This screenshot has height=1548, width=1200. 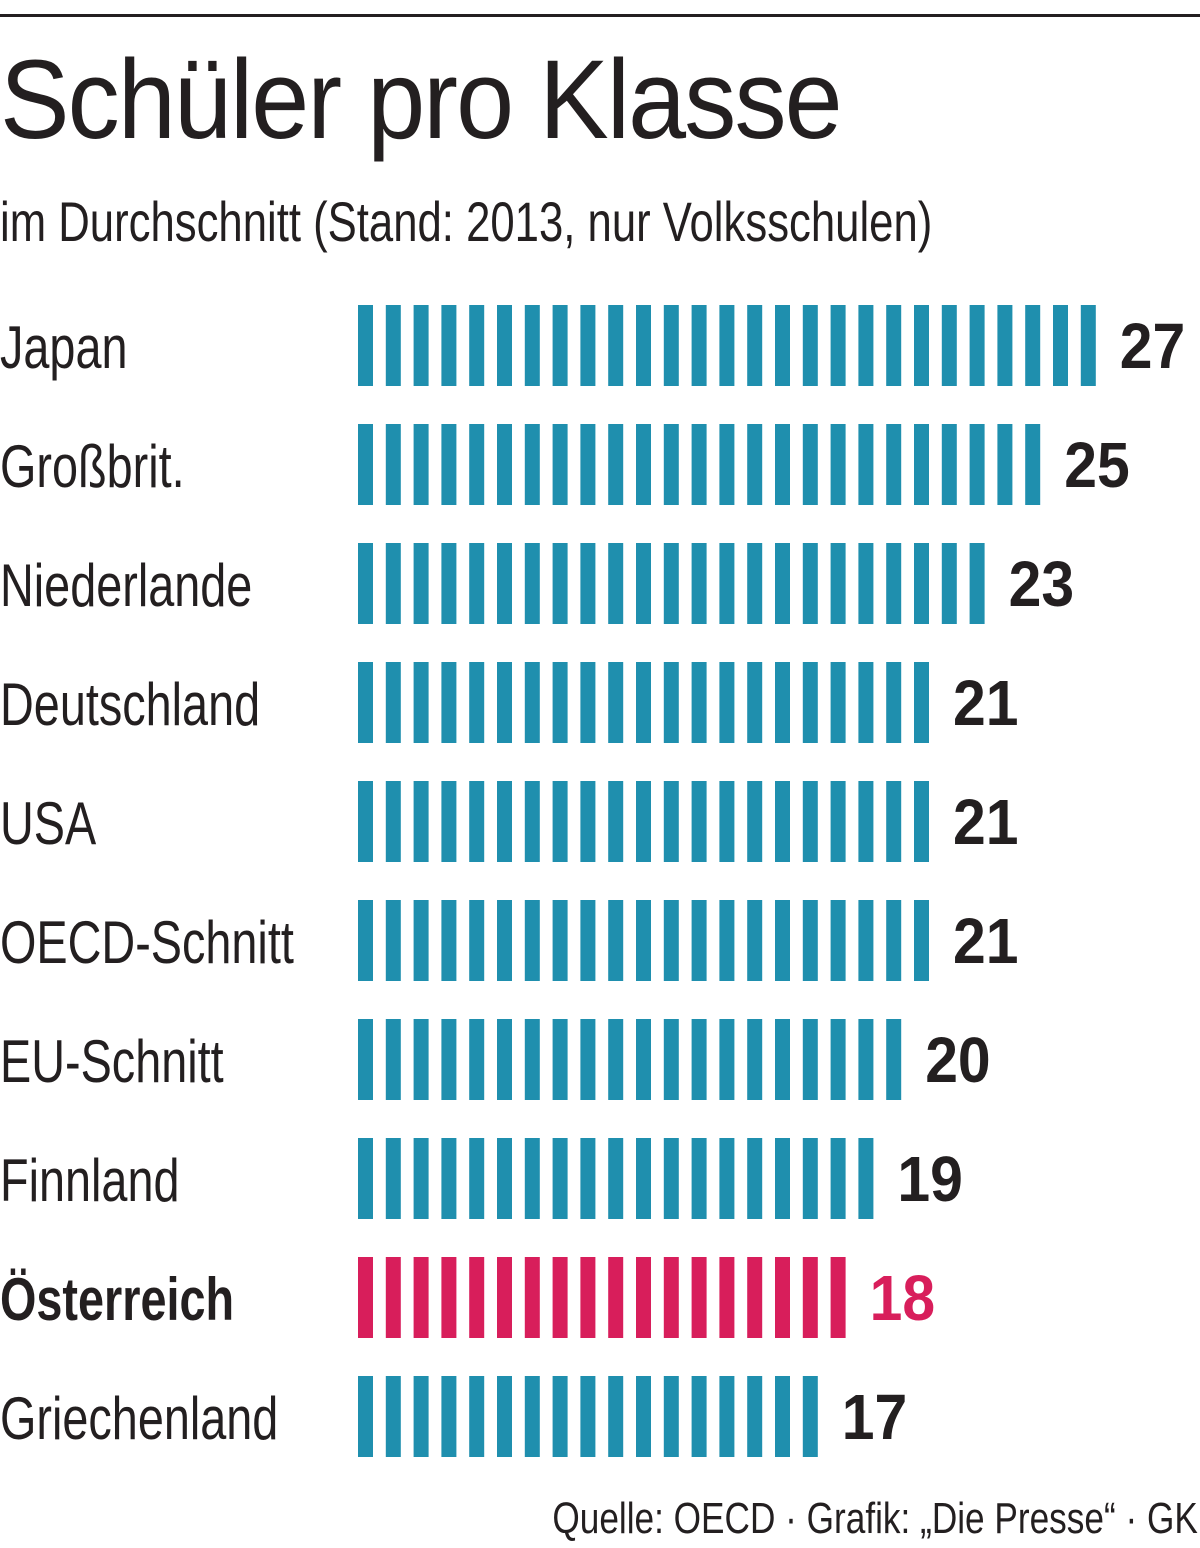 What do you see at coordinates (130, 704) in the screenshot?
I see `category-label: Deutschland` at bounding box center [130, 704].